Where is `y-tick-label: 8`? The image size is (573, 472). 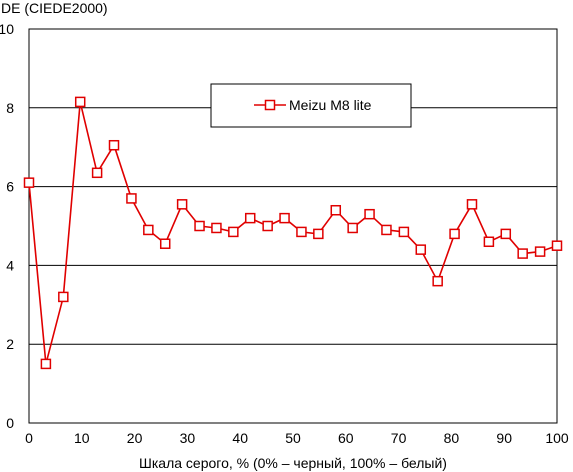 y-tick-label: 8 is located at coordinates (10, 108).